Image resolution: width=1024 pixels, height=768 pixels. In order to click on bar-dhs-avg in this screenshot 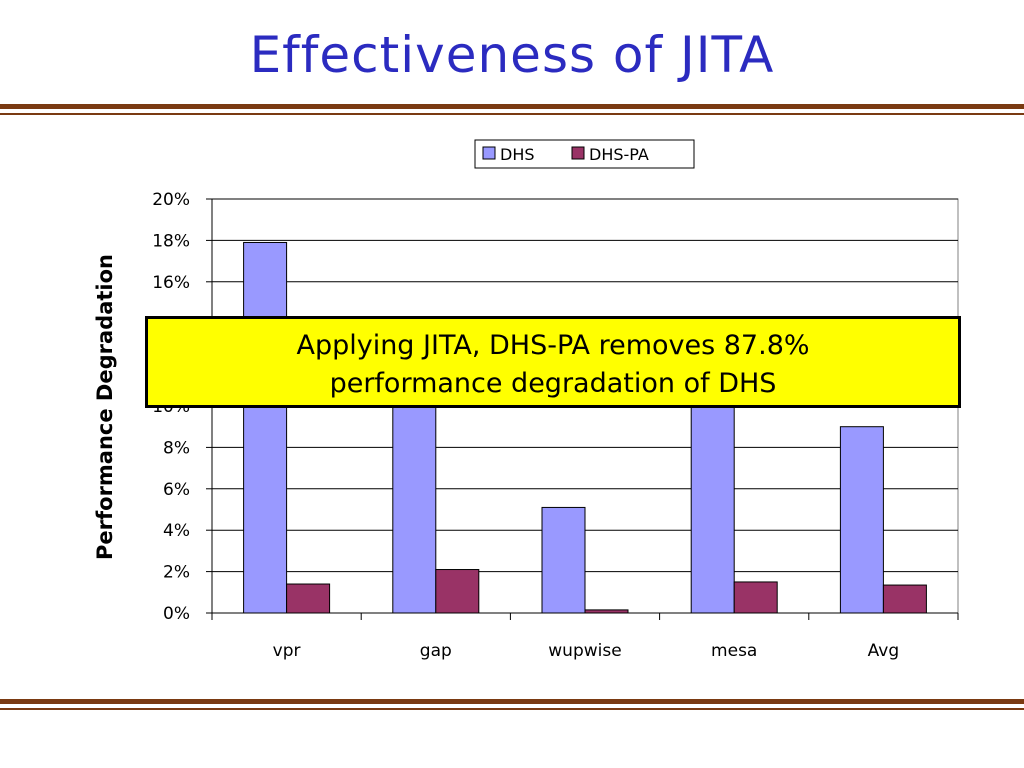, I will do `click(861, 520)`.